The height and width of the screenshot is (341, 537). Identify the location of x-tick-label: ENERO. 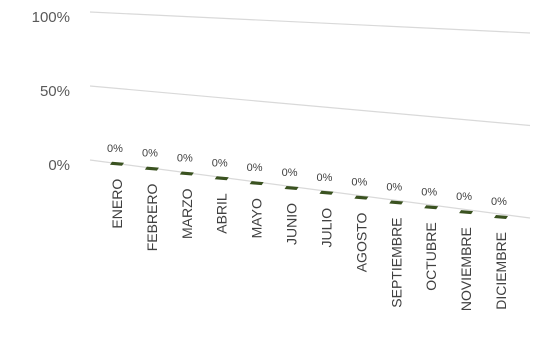
(117, 204).